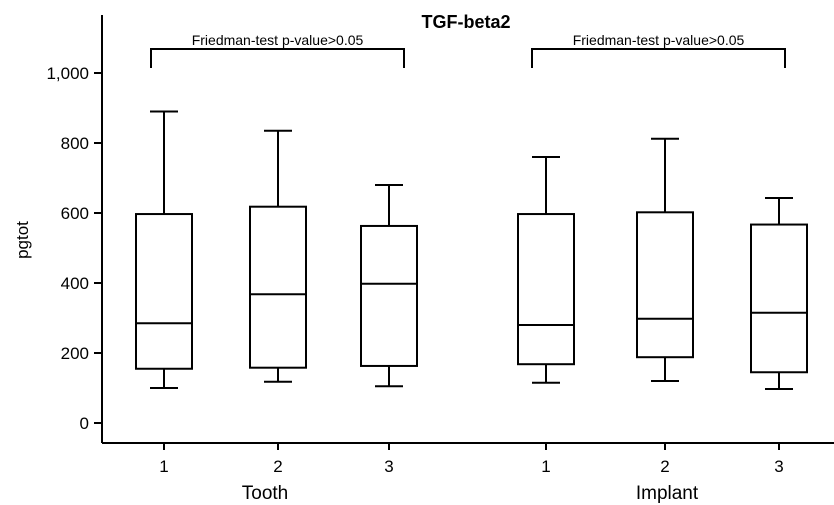 This screenshot has width=834, height=505. I want to click on box-tooth-2: 2, so click(278, 302).